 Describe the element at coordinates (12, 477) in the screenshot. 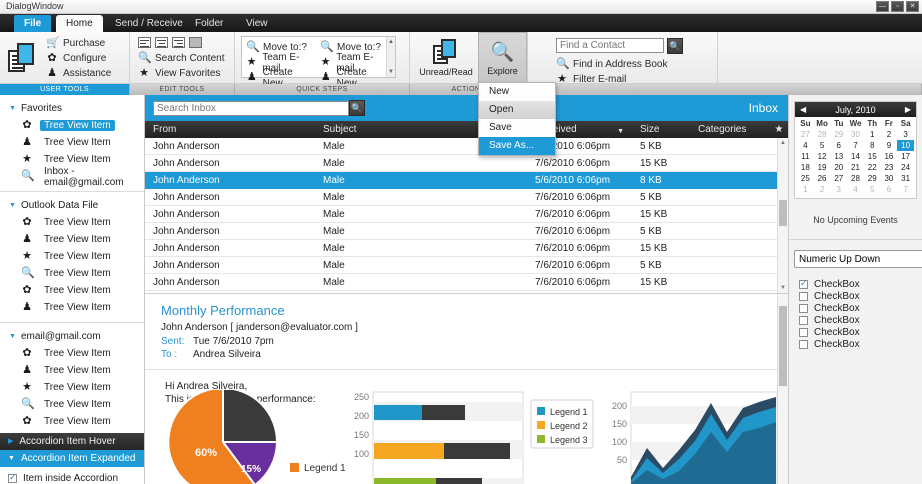

I see `accordion-checkbox` at that location.